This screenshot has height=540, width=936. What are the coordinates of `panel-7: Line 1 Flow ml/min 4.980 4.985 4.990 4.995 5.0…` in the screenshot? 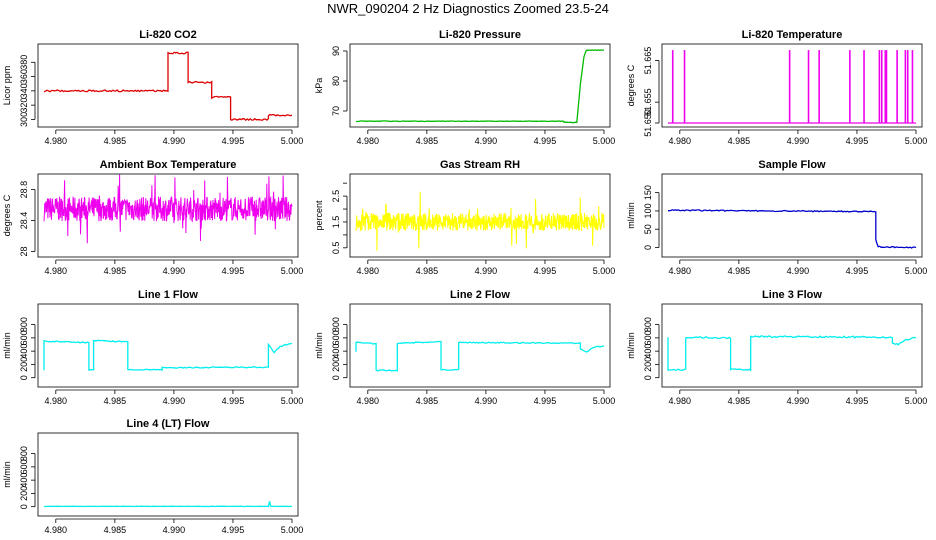 It's located at (152, 347).